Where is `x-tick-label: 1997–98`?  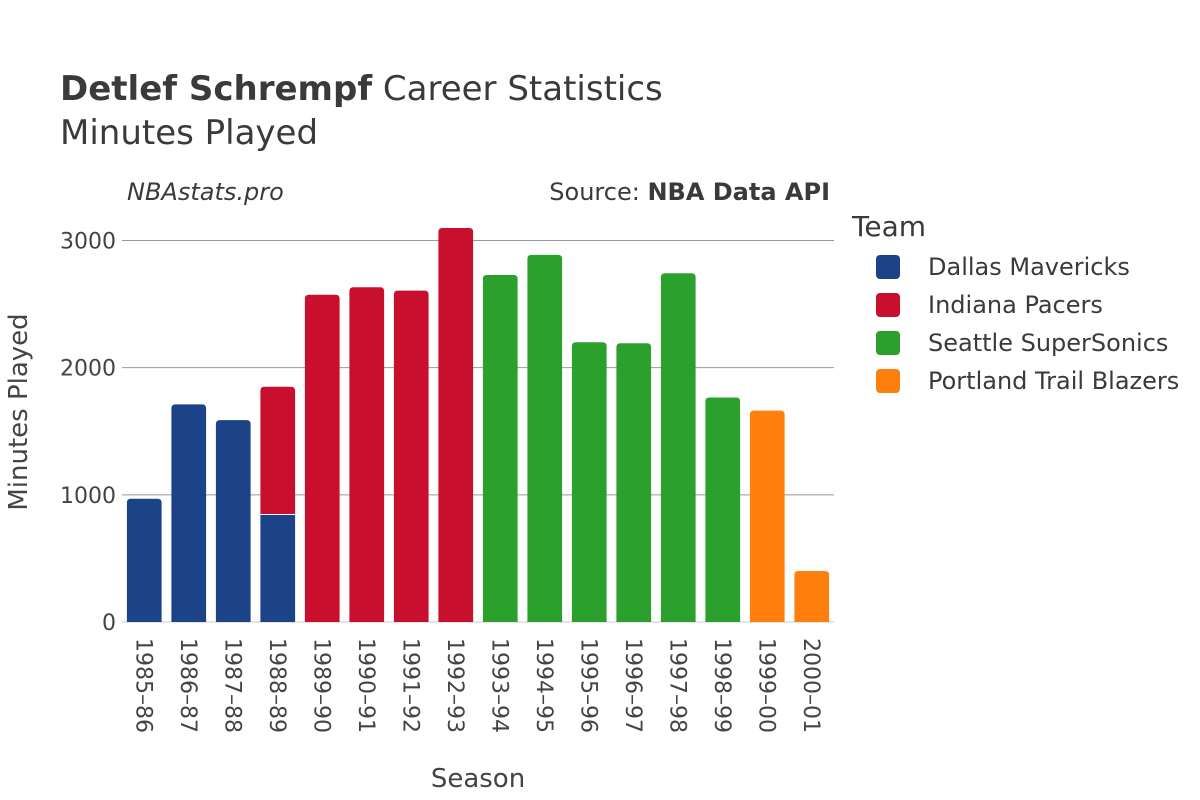
x-tick-label: 1997–98 is located at coordinates (676, 685).